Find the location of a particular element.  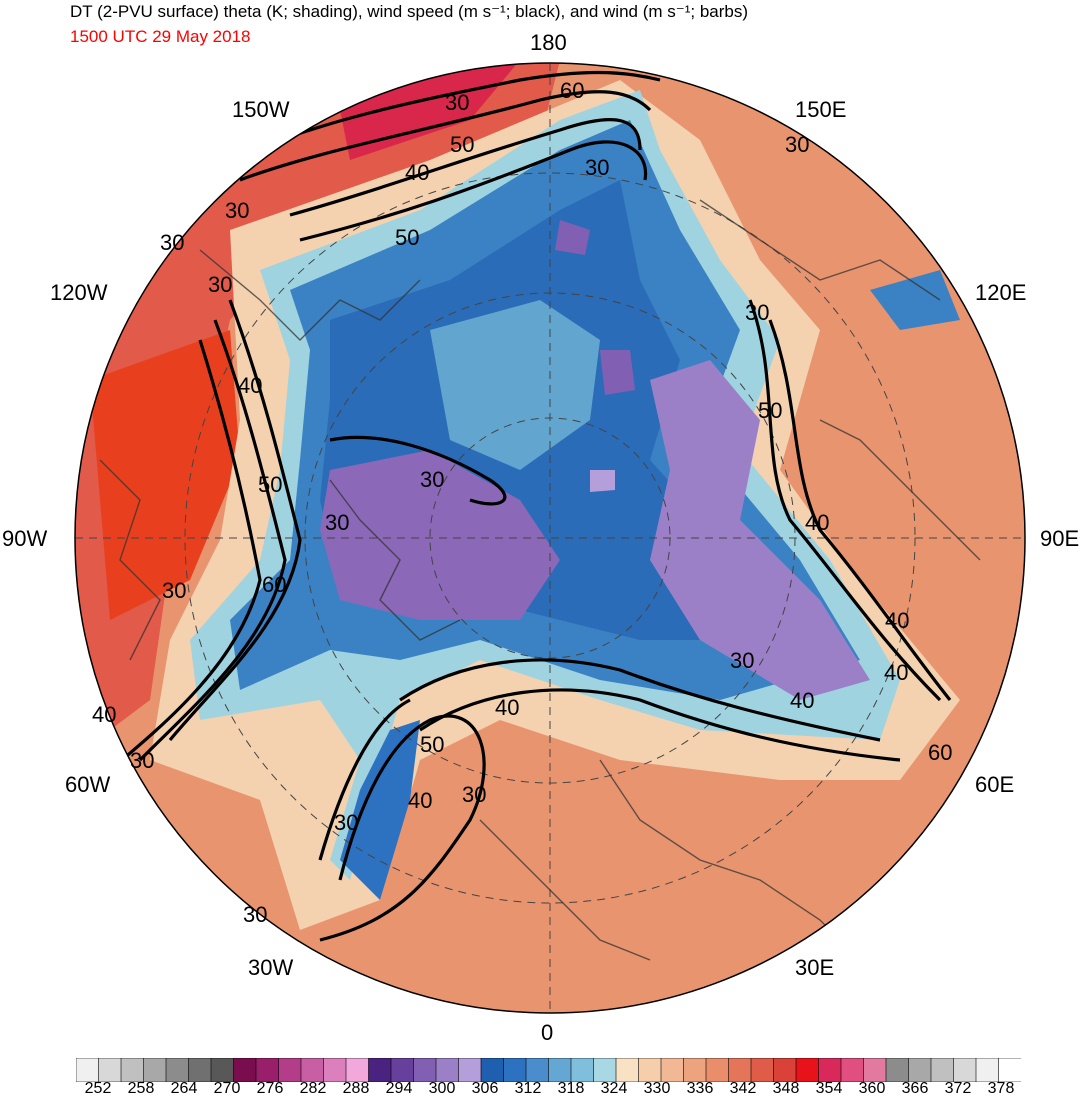

lon-label-0: 0 is located at coordinates (547, 1032).